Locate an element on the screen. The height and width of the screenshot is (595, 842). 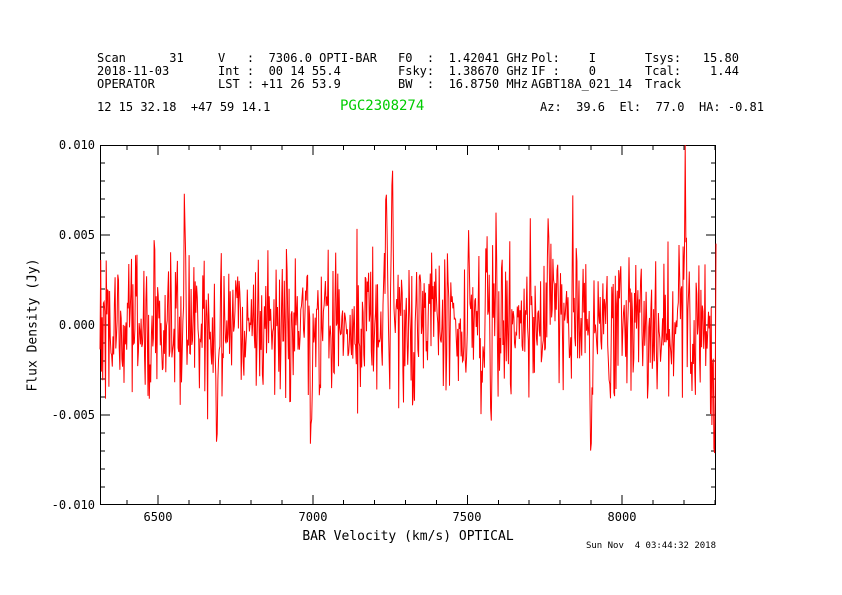
velocity-field: V : 7306.0 OPTI-BAR is located at coordinates (297, 58).